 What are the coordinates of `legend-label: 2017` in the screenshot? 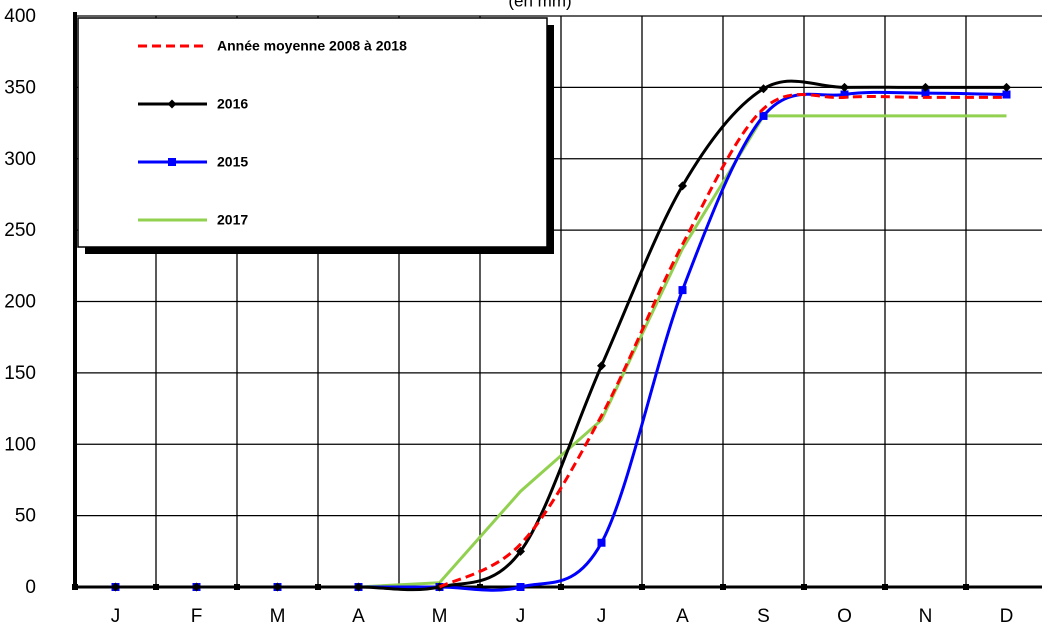 It's located at (232, 220).